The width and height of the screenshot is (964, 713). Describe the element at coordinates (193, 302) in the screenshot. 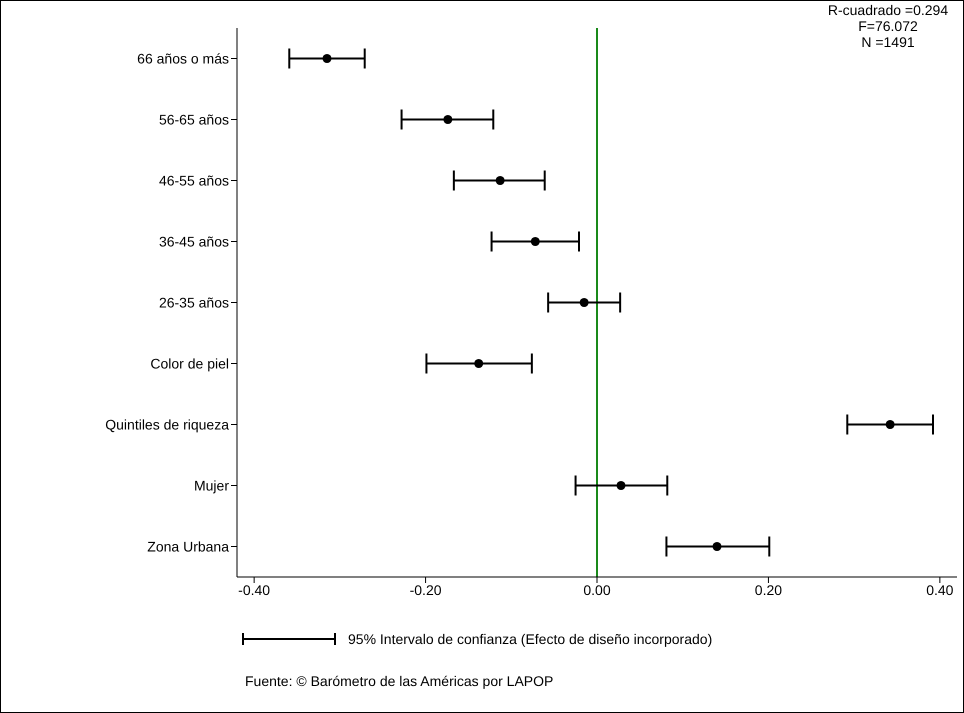

I see `y-tick-label: 26-35 años` at that location.